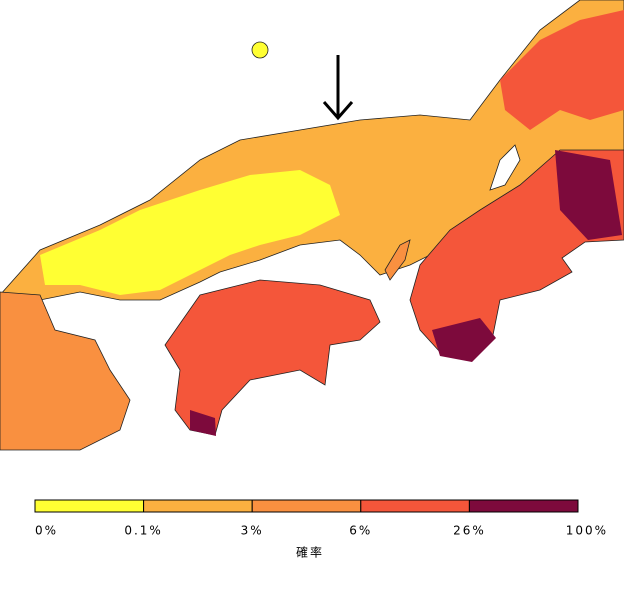  Describe the element at coordinates (203, 423) in the screenshot. I see `dark-area-shikoku` at that location.